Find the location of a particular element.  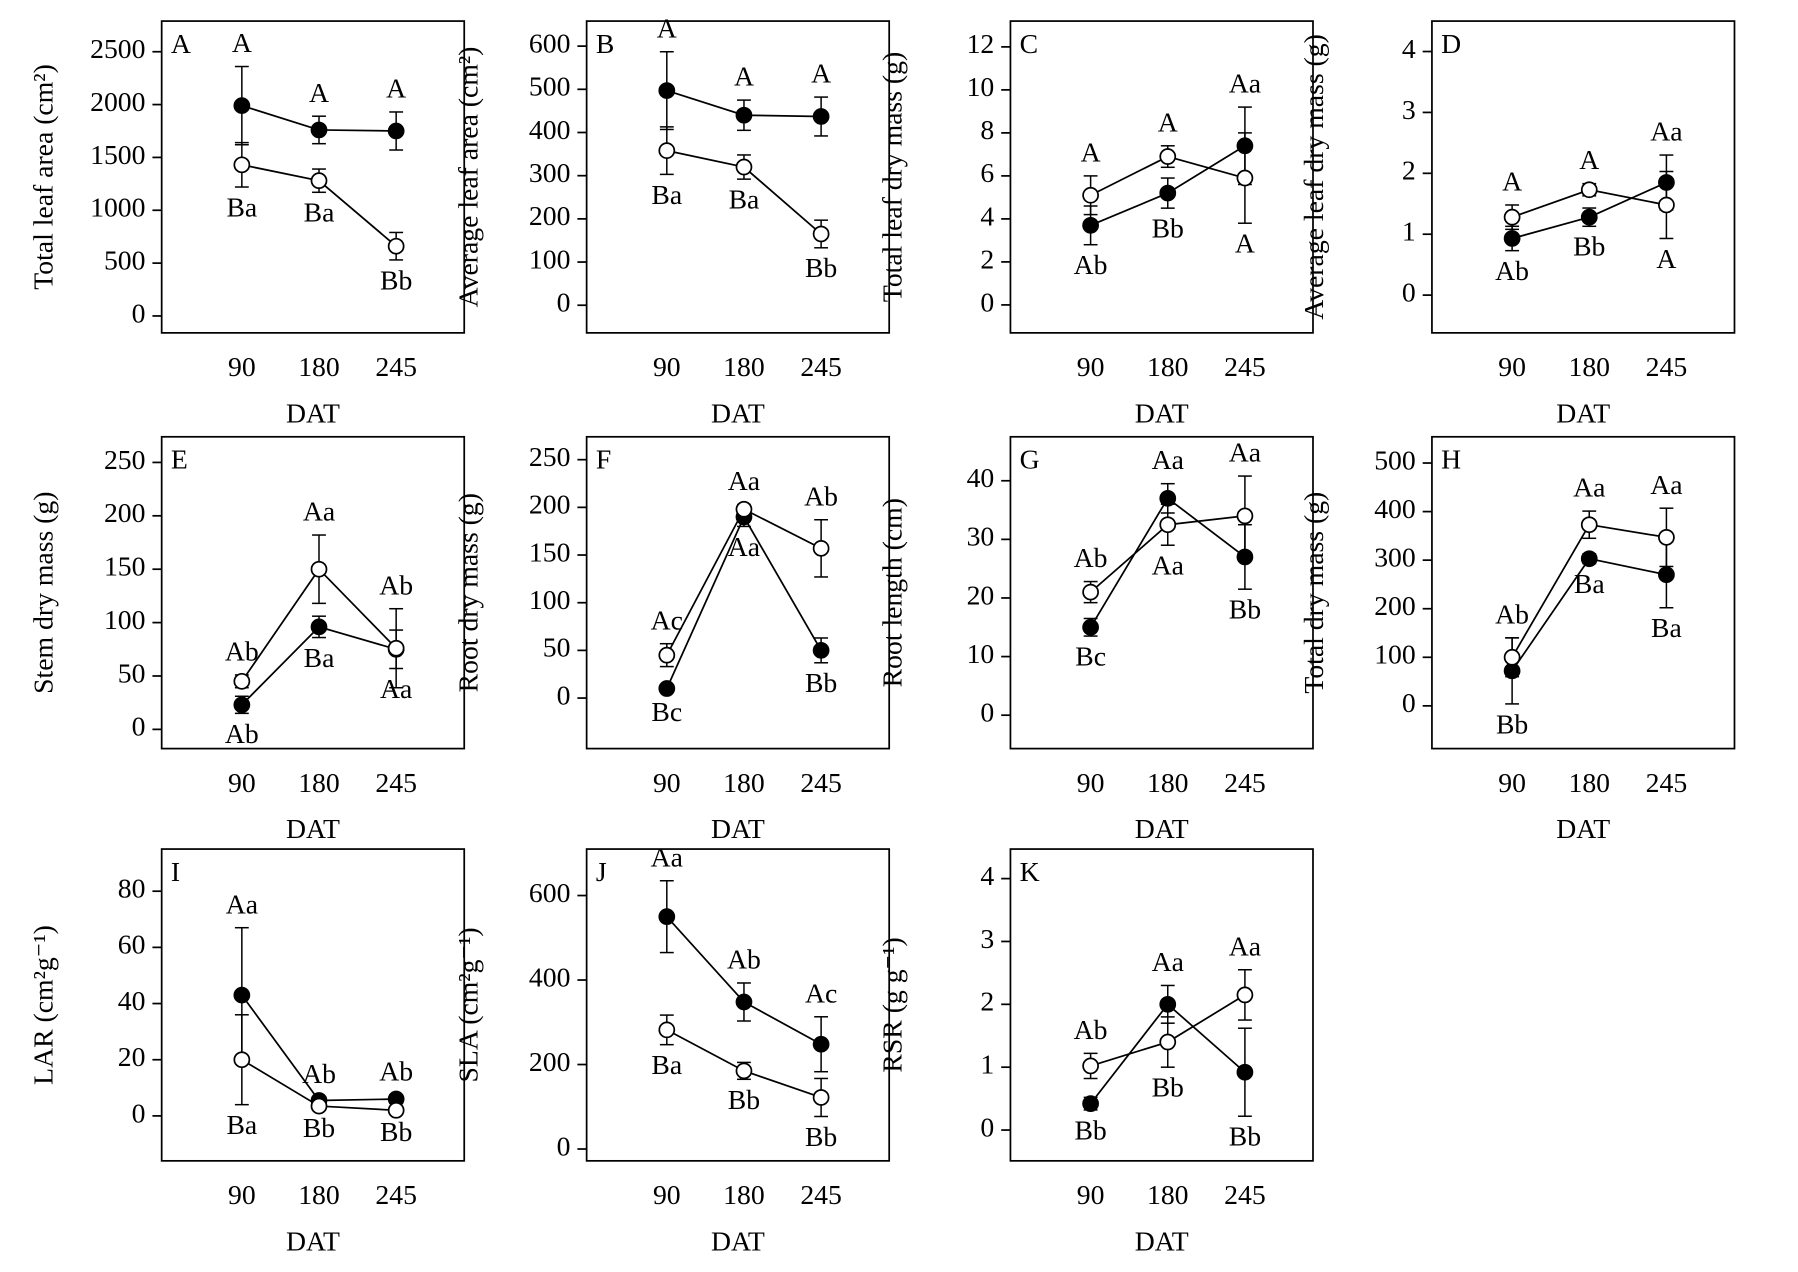

y-tick-label: 400 is located at coordinates (550, 129).